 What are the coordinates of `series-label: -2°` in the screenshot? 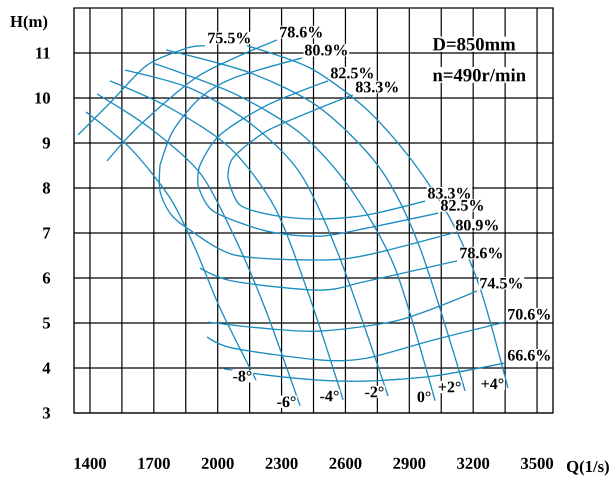 It's located at (374, 392).